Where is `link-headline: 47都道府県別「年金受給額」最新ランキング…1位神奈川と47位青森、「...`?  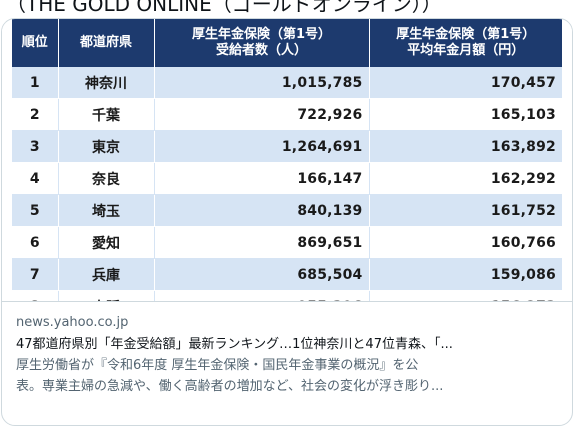
link-headline: 47都道府県別「年金受給額」最新ランキング…1位神奈川と47位青森、「... is located at coordinates (234, 344).